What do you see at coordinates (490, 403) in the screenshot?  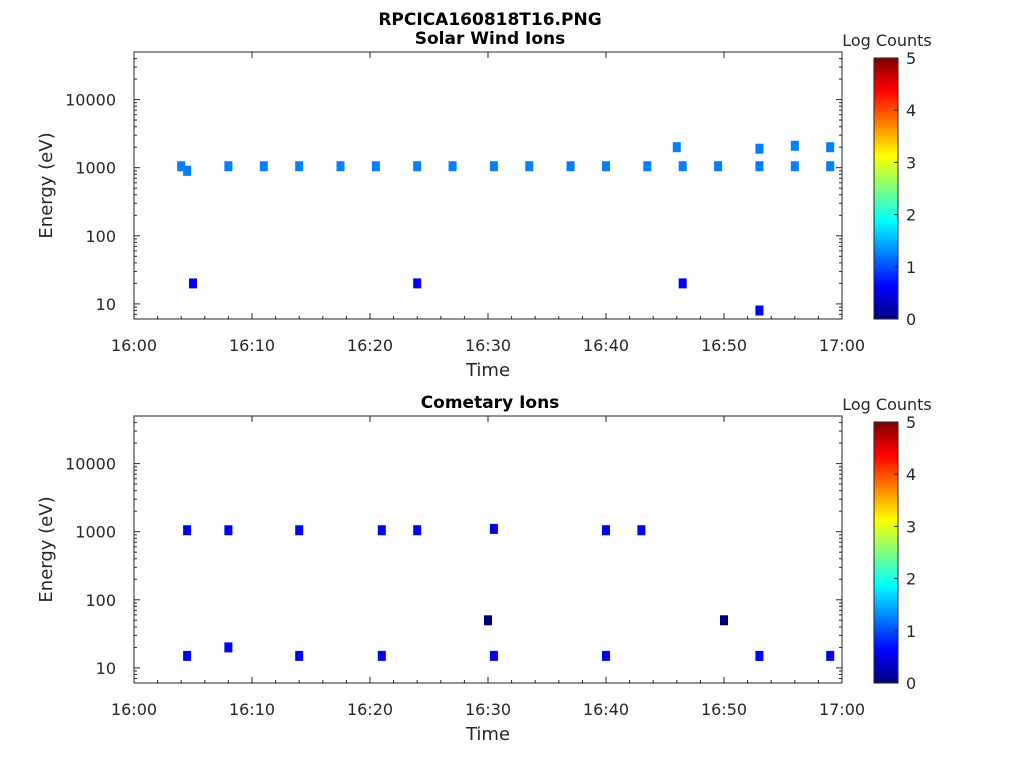 I see `panel-title: Cometary Ions` at bounding box center [490, 403].